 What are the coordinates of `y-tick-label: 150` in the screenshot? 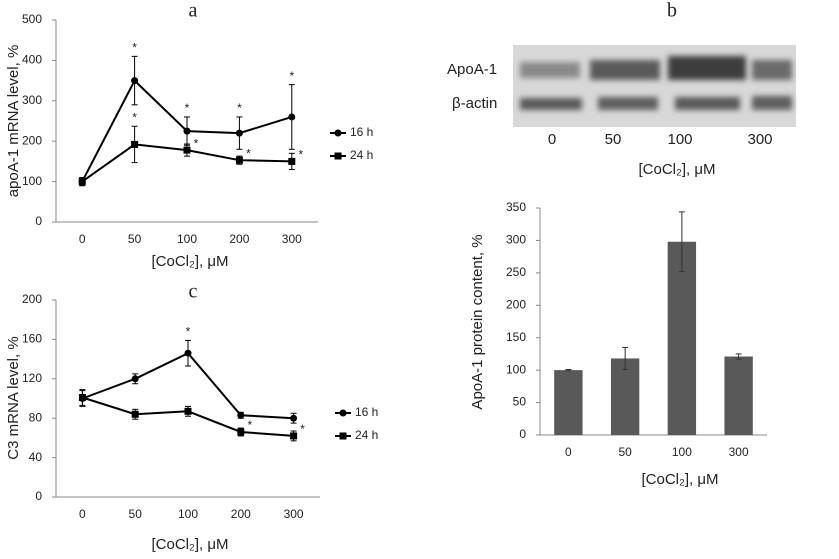 It's located at (516, 337).